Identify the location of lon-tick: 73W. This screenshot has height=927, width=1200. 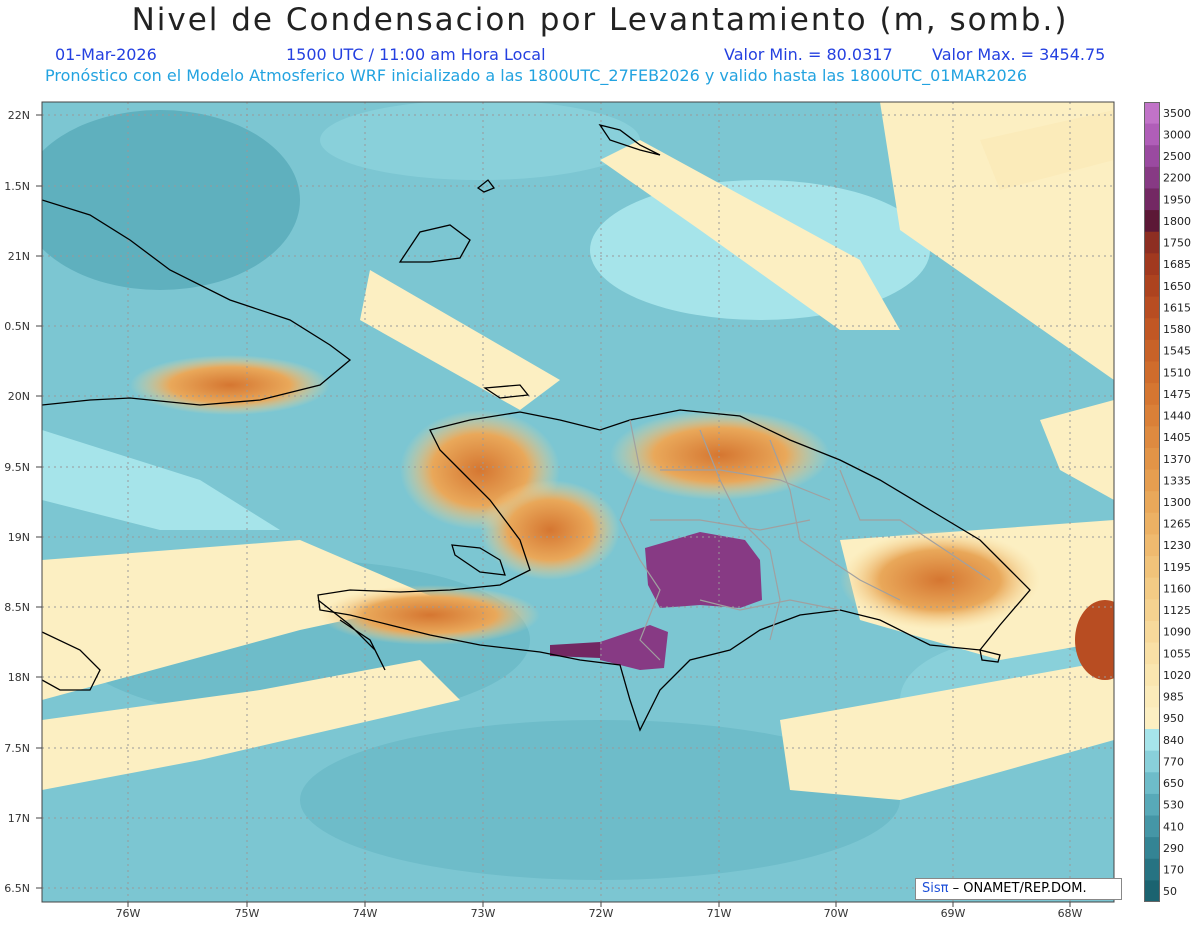
(483, 913).